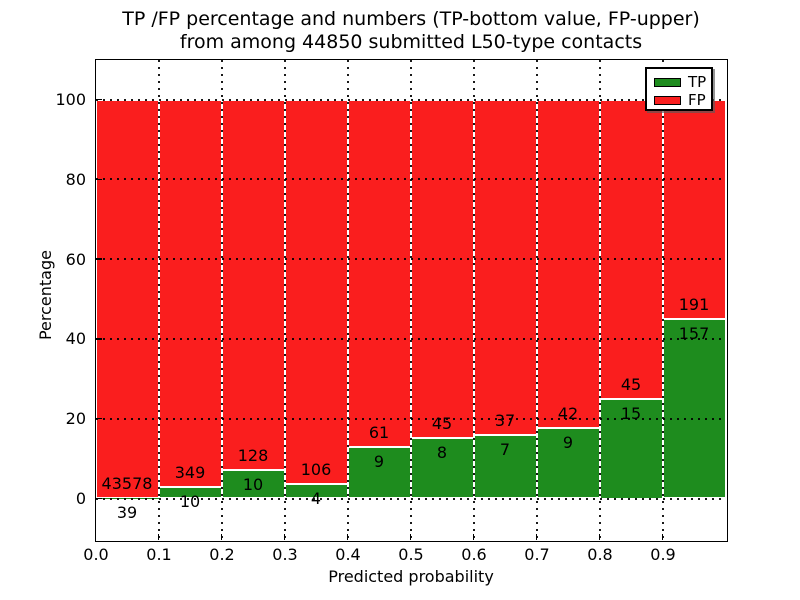 The image size is (800, 600). Describe the element at coordinates (127, 513) in the screenshot. I see `tp-count-label: 39` at that location.